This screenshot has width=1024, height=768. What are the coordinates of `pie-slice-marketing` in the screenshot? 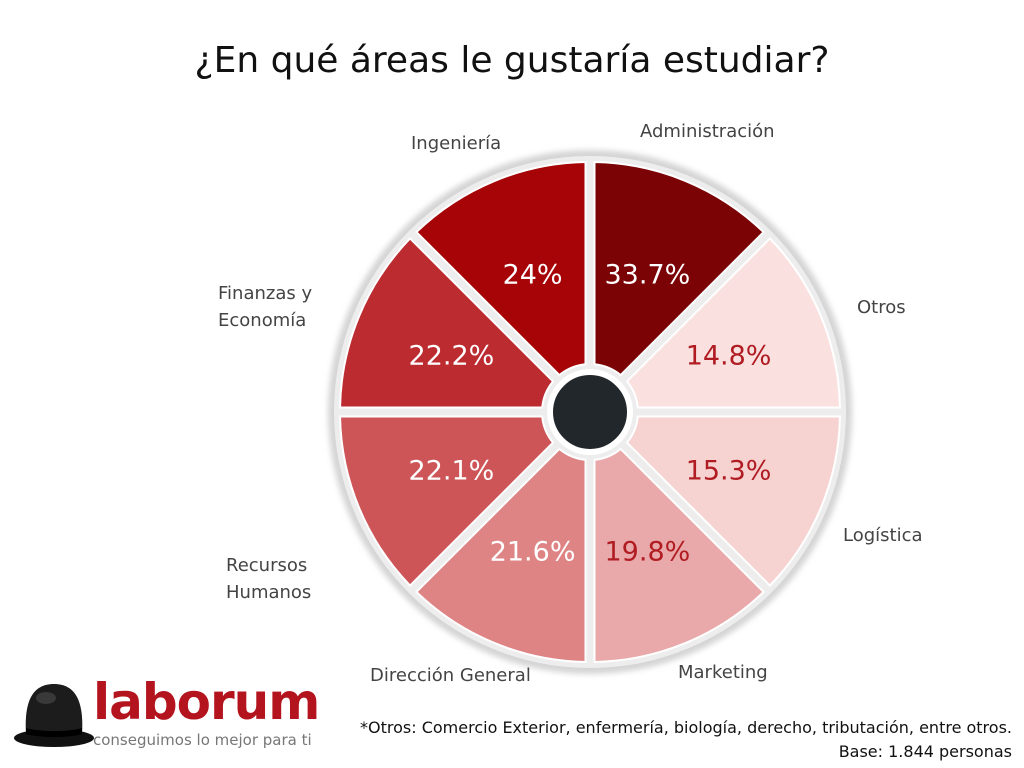 It's located at (679, 555).